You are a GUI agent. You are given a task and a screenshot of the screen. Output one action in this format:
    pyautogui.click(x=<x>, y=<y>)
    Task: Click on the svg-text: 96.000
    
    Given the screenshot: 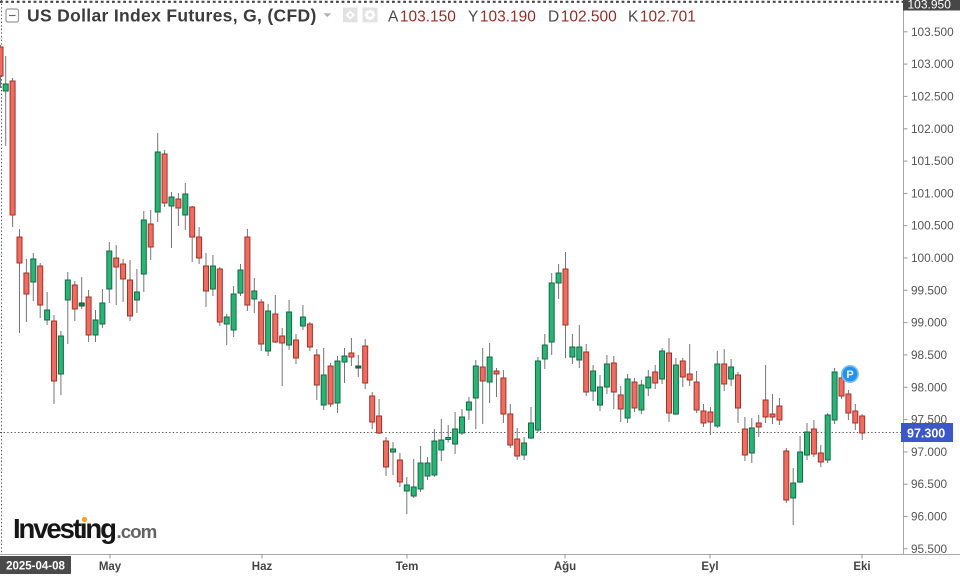 What is the action you would take?
    pyautogui.click(x=929, y=517)
    